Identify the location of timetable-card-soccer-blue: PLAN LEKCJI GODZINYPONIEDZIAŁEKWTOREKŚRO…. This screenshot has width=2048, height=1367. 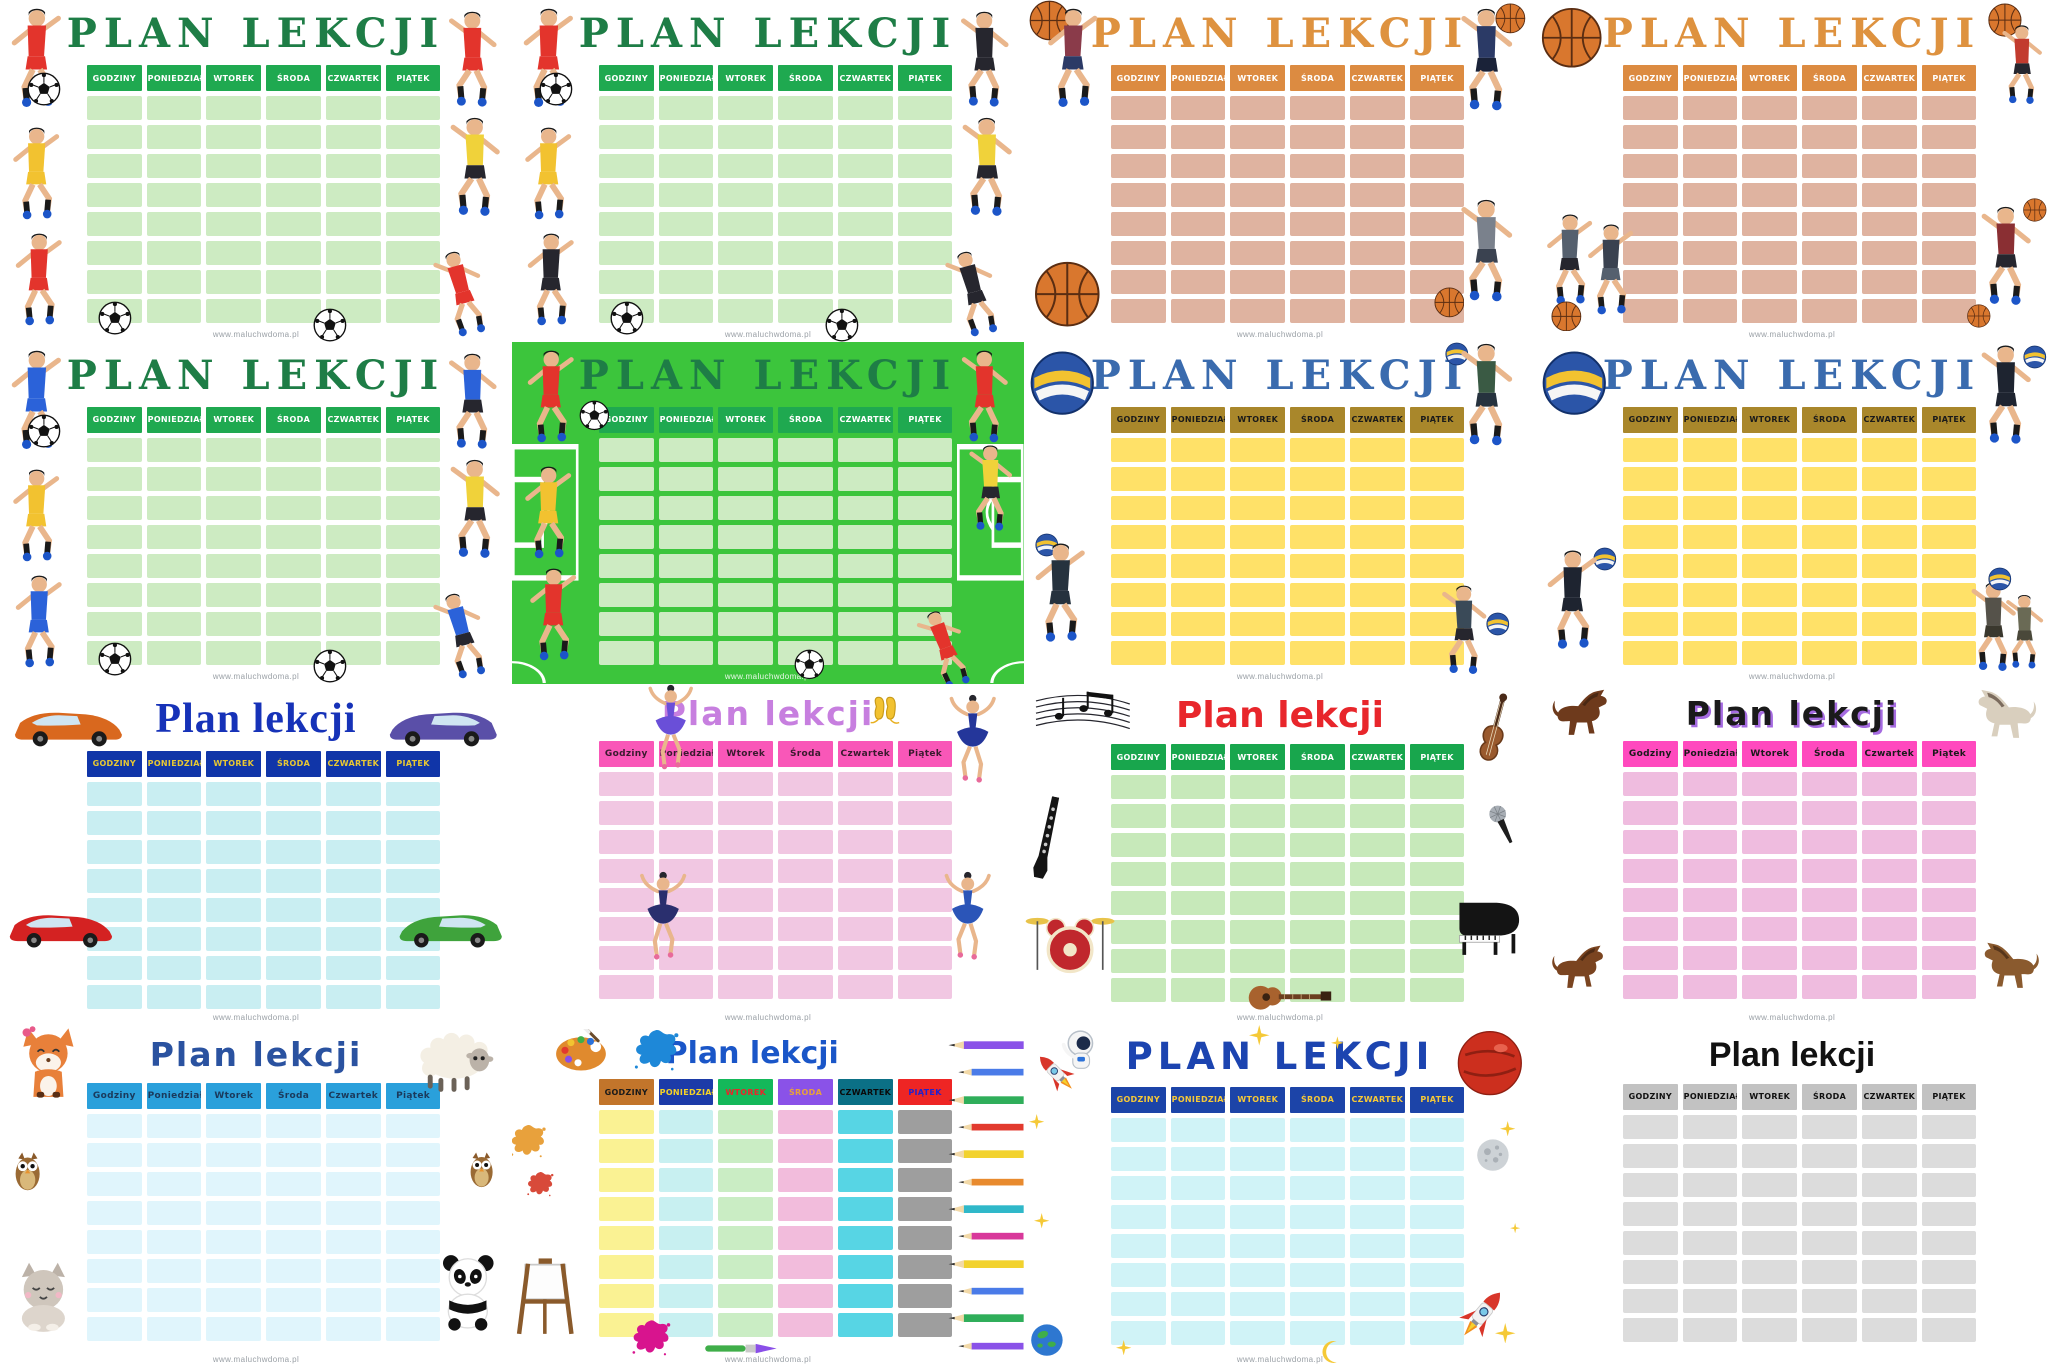
(256, 512).